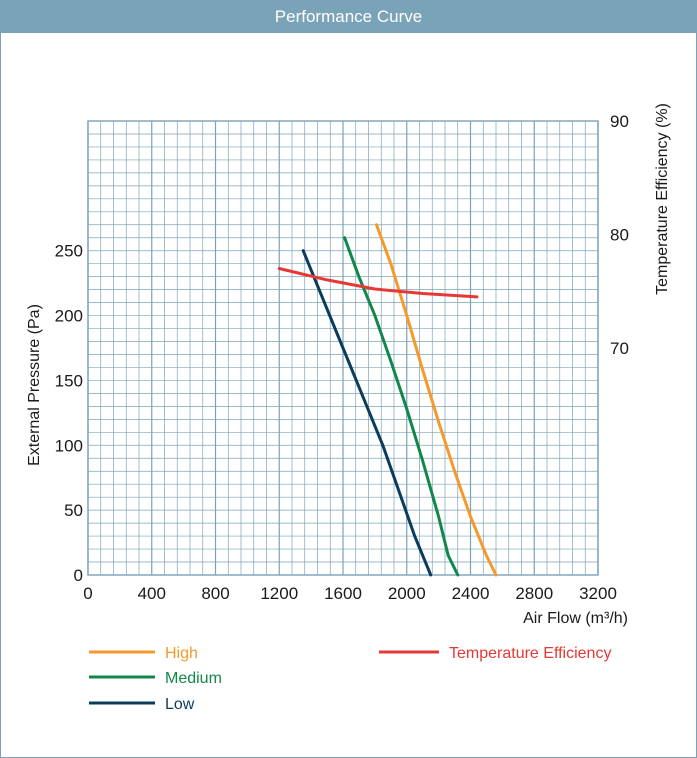  Describe the element at coordinates (181, 653) in the screenshot. I see `legend-label-high: High` at that location.